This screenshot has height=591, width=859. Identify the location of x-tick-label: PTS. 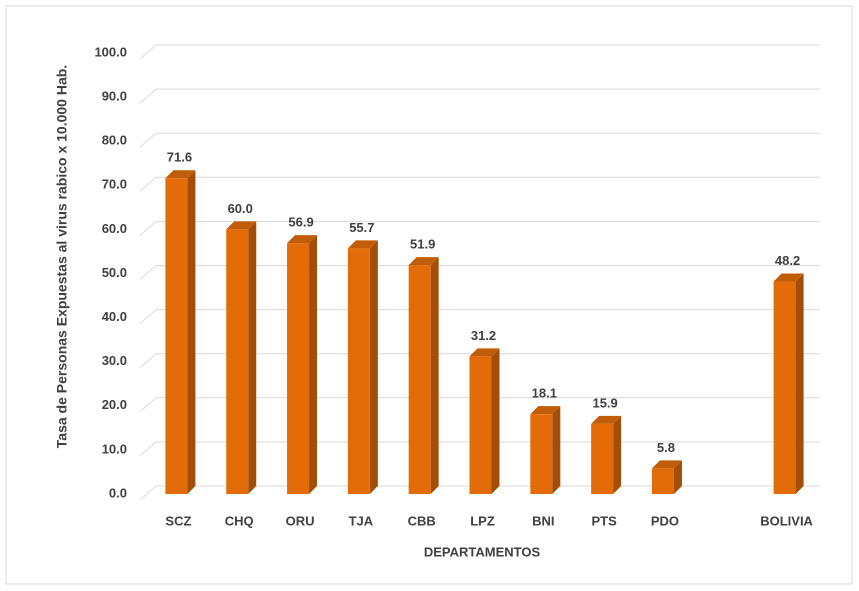
(604, 520).